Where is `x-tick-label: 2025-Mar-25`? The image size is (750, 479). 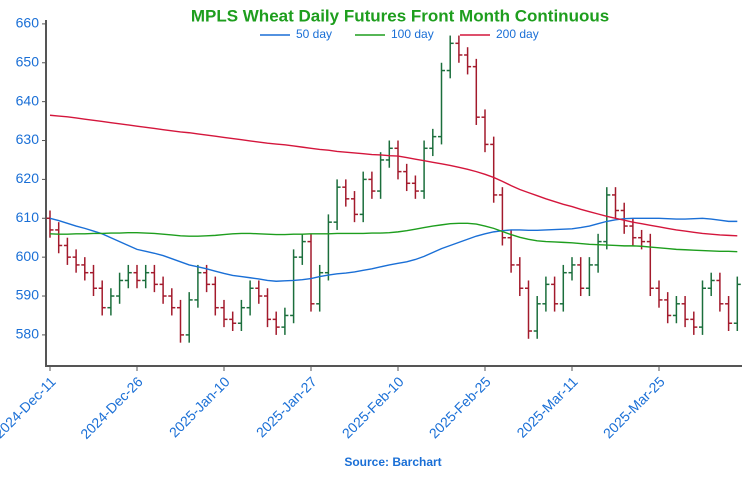
x-tick-label: 2025-Mar-25 is located at coordinates (634, 407).